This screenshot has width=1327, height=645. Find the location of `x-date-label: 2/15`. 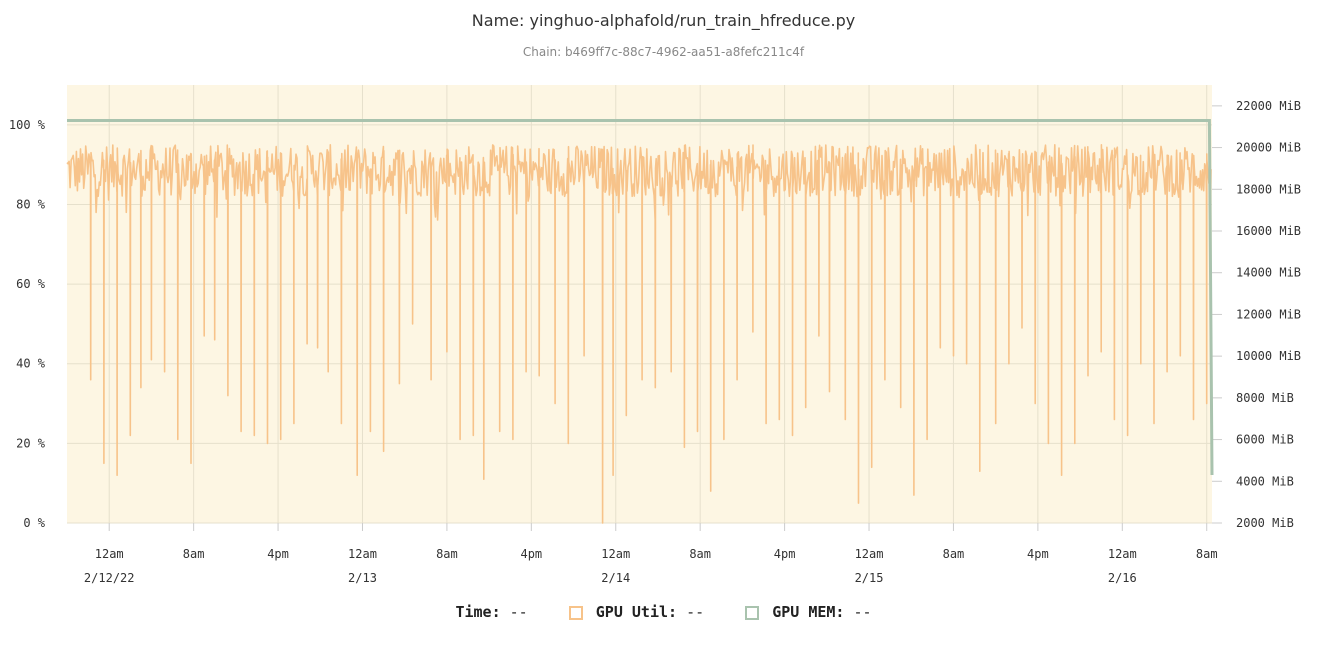

x-date-label: 2/15 is located at coordinates (869, 578).